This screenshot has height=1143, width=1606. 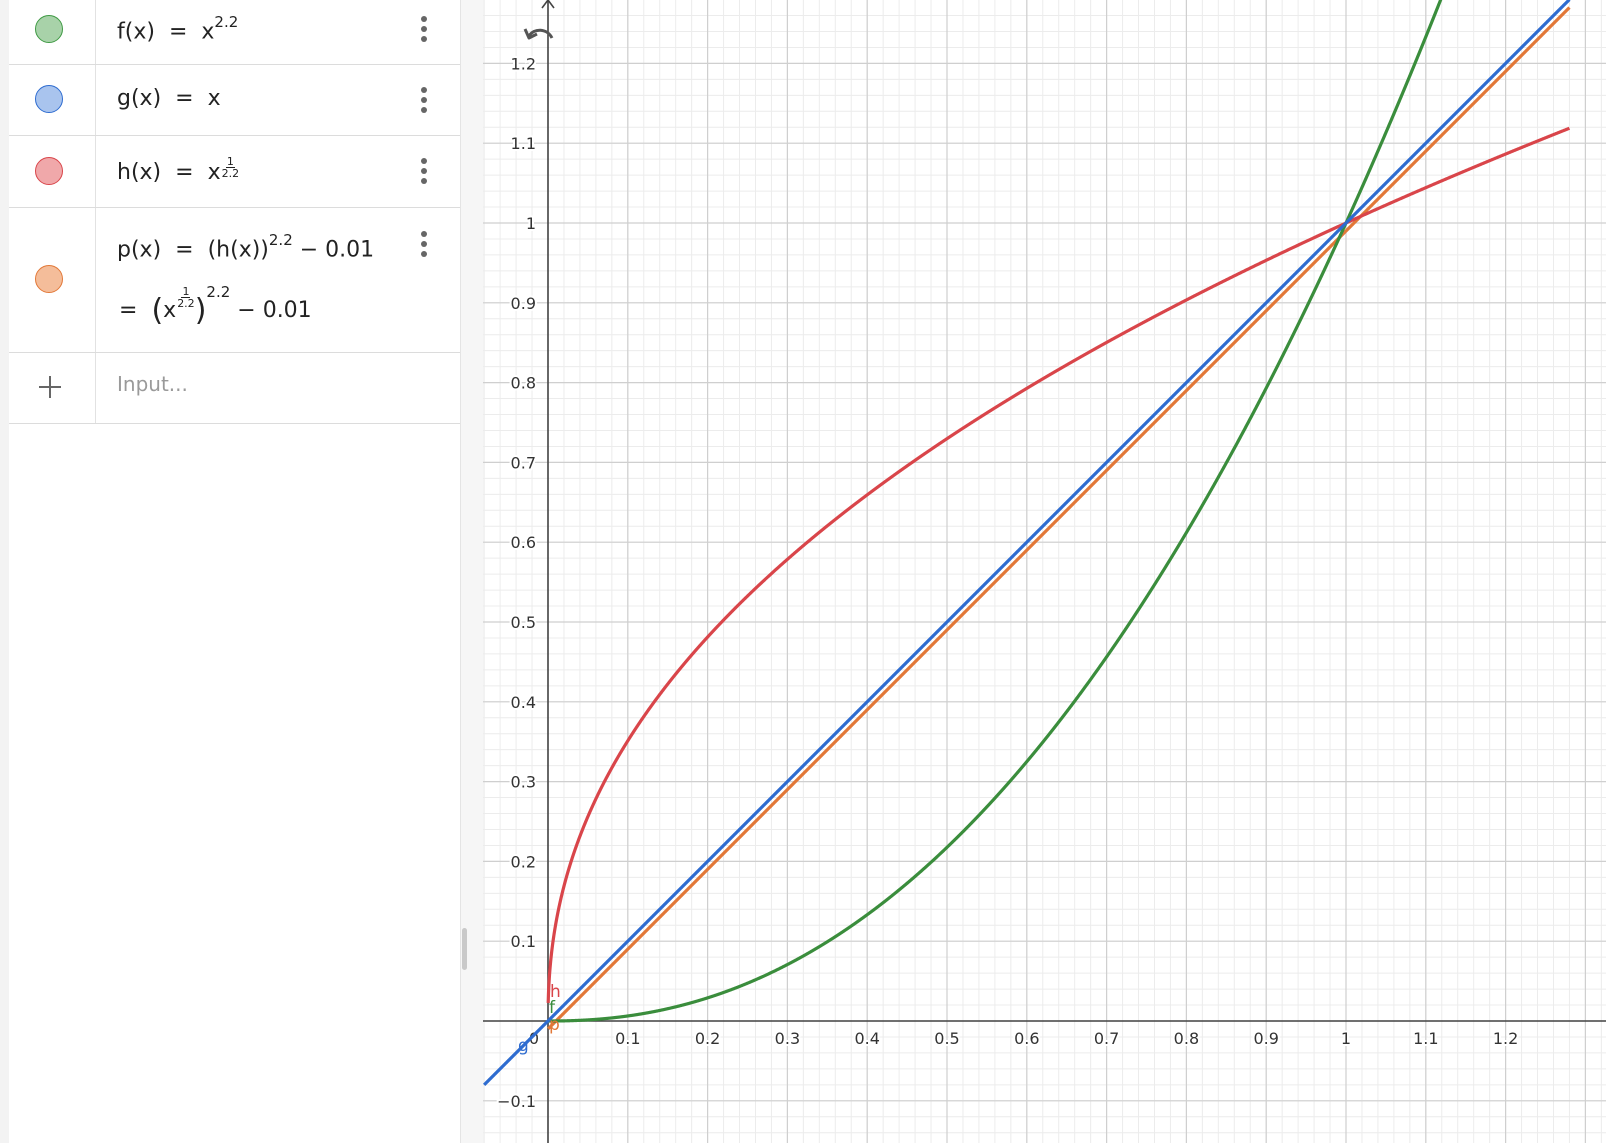 I want to click on expression-p: p(x) = (h(x))2.2 − 0.01, so click(x=246, y=247).